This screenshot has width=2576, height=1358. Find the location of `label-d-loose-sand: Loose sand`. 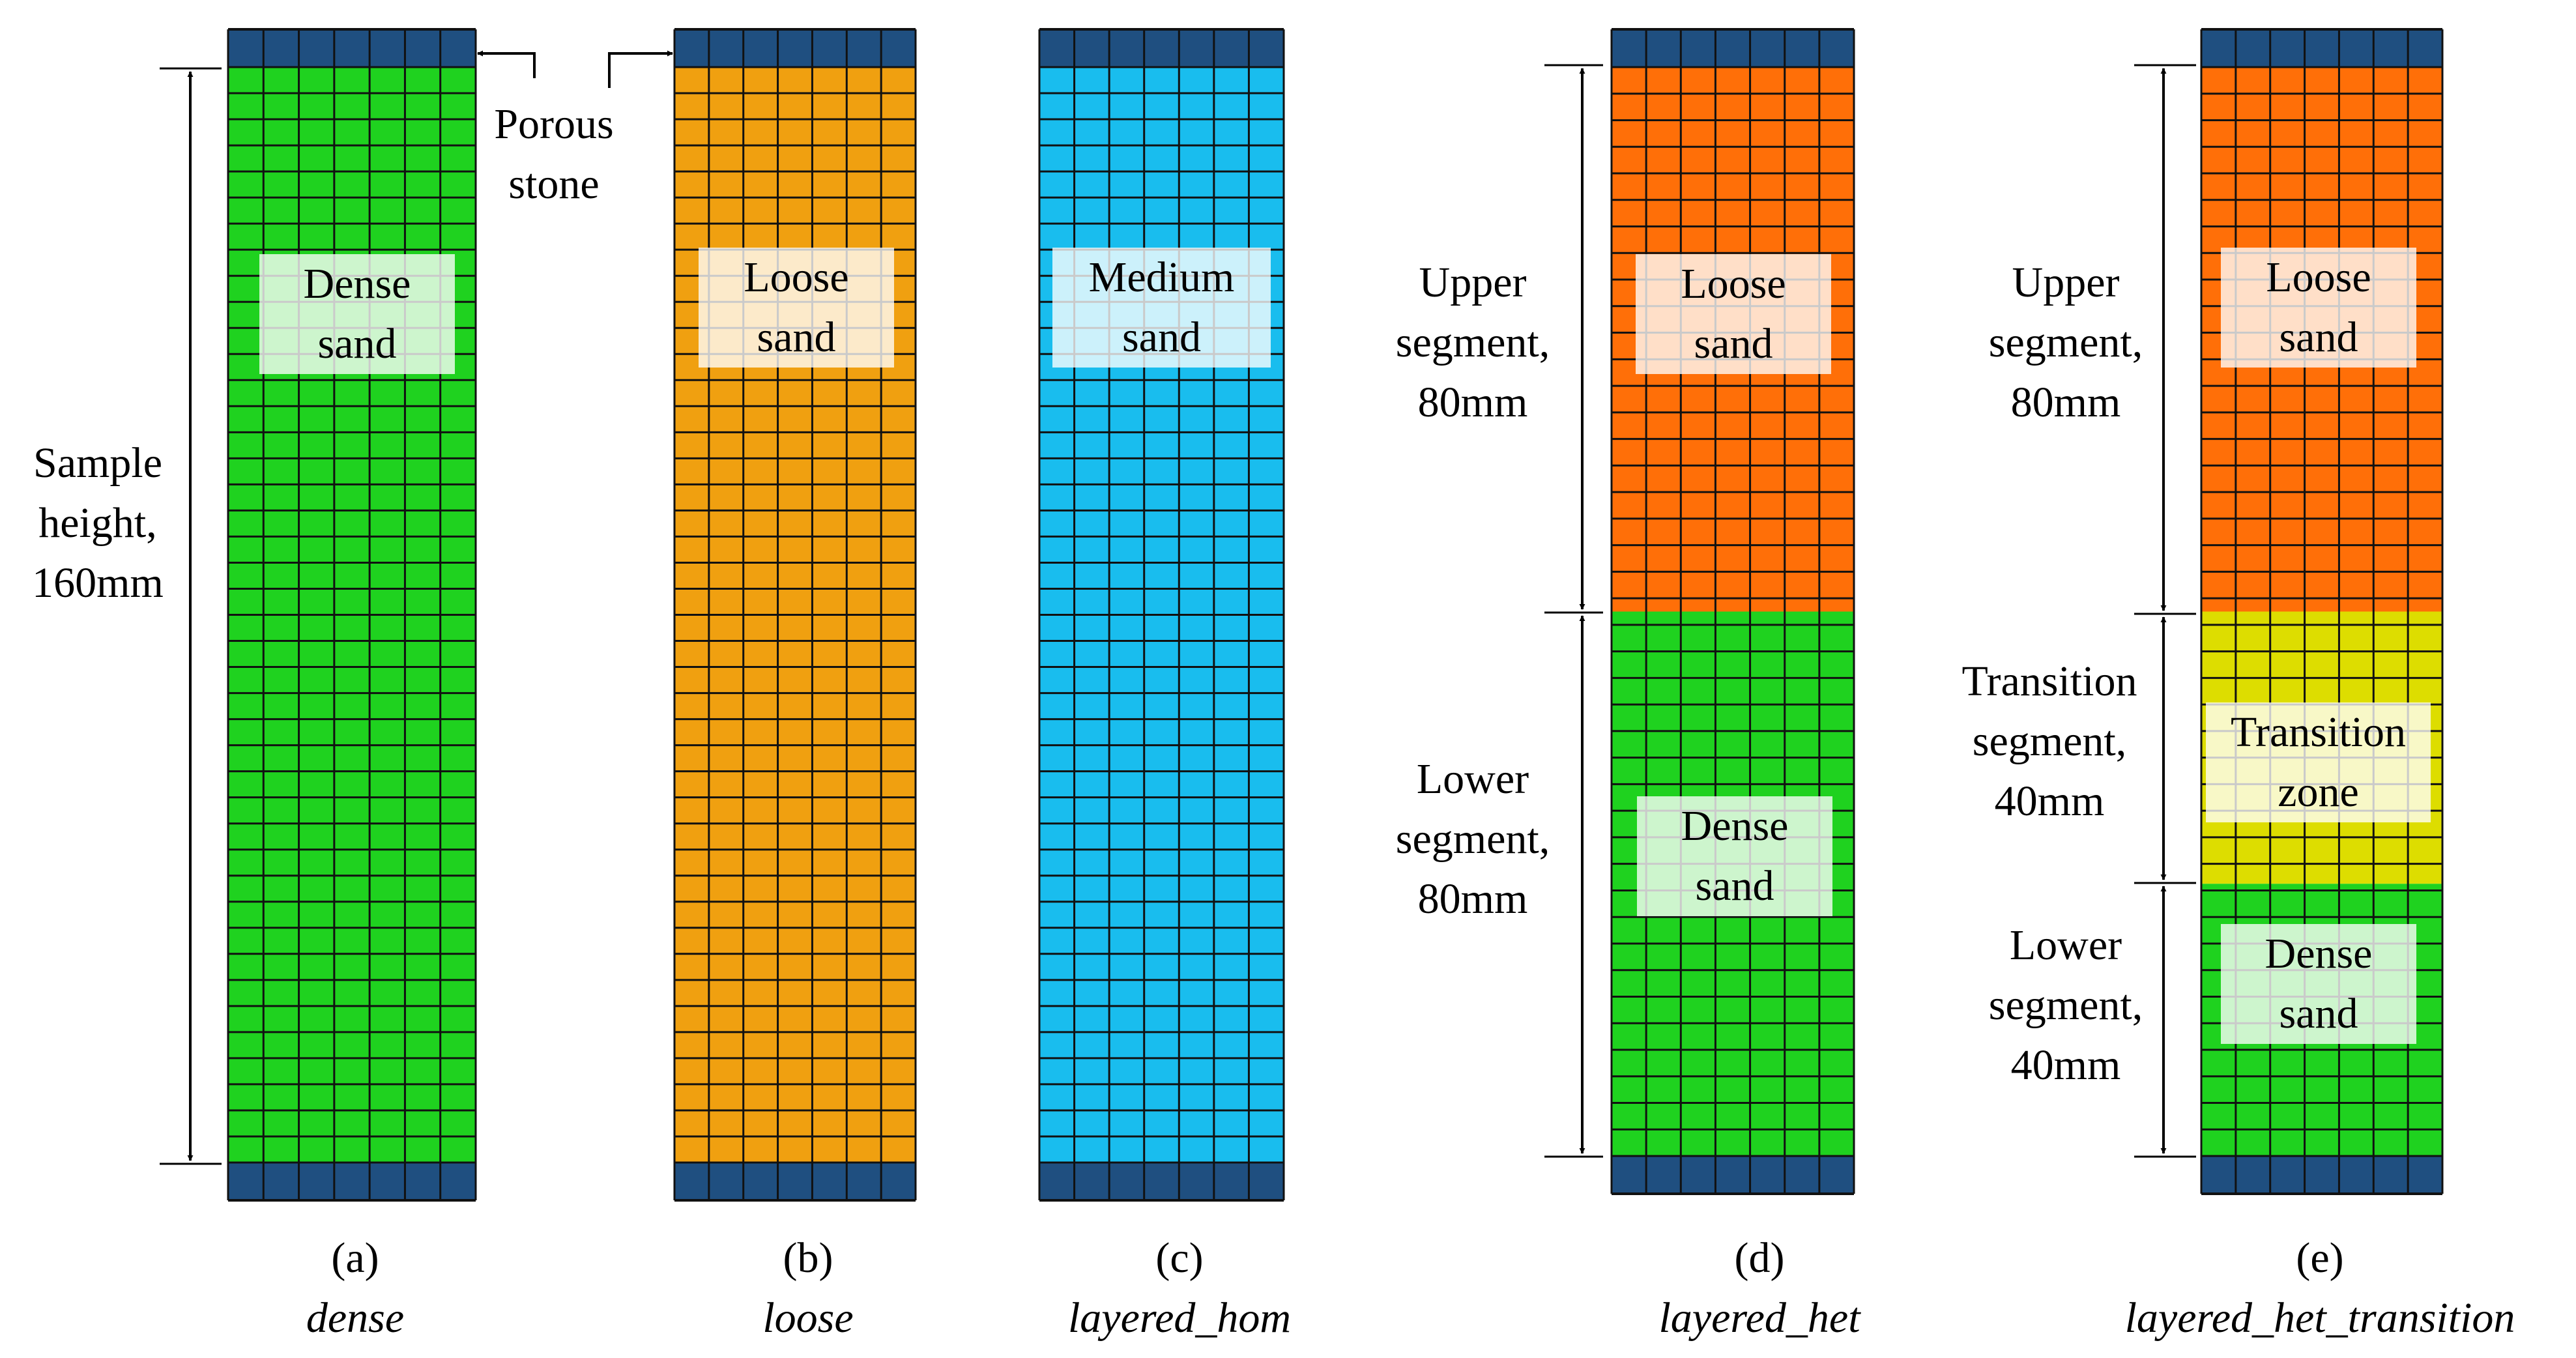

label-d-loose-sand: Loose sand is located at coordinates (1733, 314).